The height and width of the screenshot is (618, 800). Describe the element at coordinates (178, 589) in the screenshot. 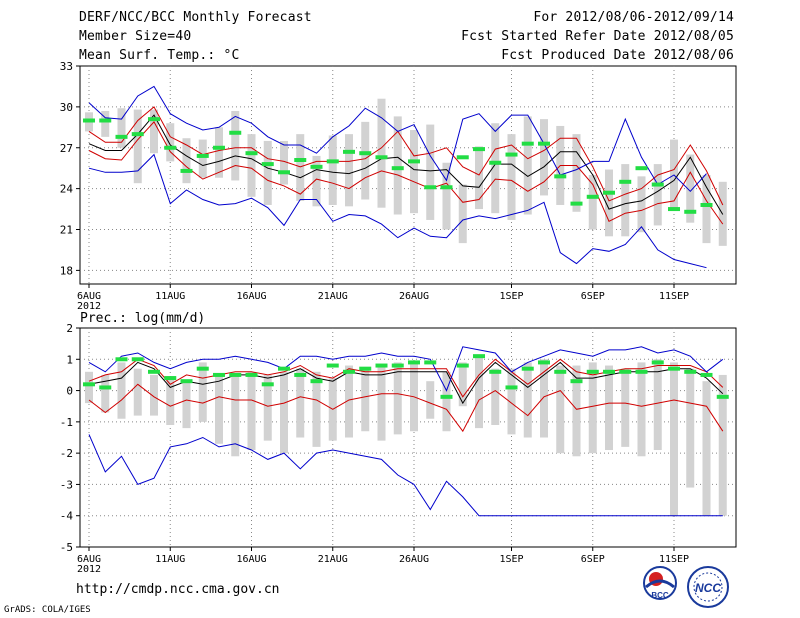

I see `footer-url: http://cmdp.ncc.cma.gov.cn` at that location.